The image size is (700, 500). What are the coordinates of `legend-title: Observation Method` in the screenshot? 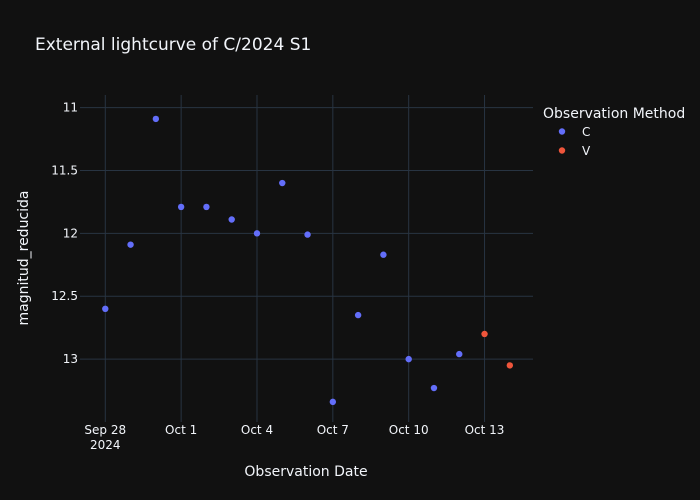 It's located at (614, 114).